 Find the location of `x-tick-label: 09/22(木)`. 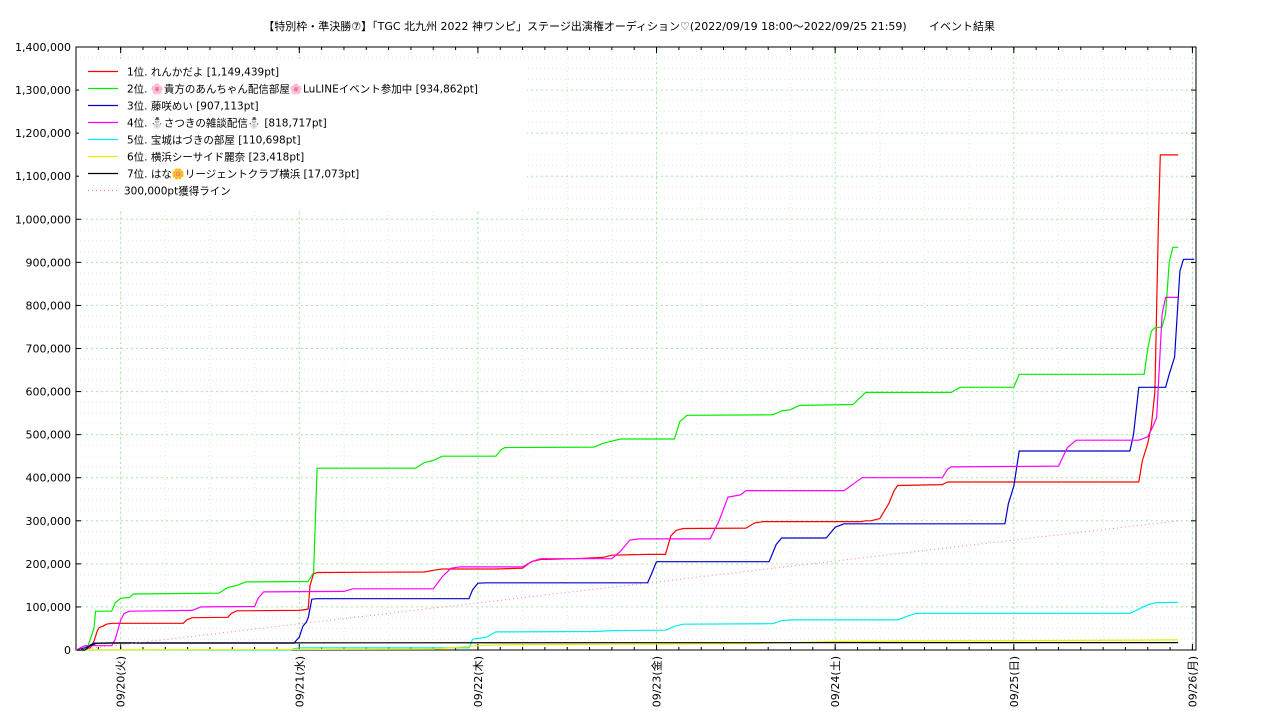

x-tick-label: 09/22(木) is located at coordinates (478, 681).